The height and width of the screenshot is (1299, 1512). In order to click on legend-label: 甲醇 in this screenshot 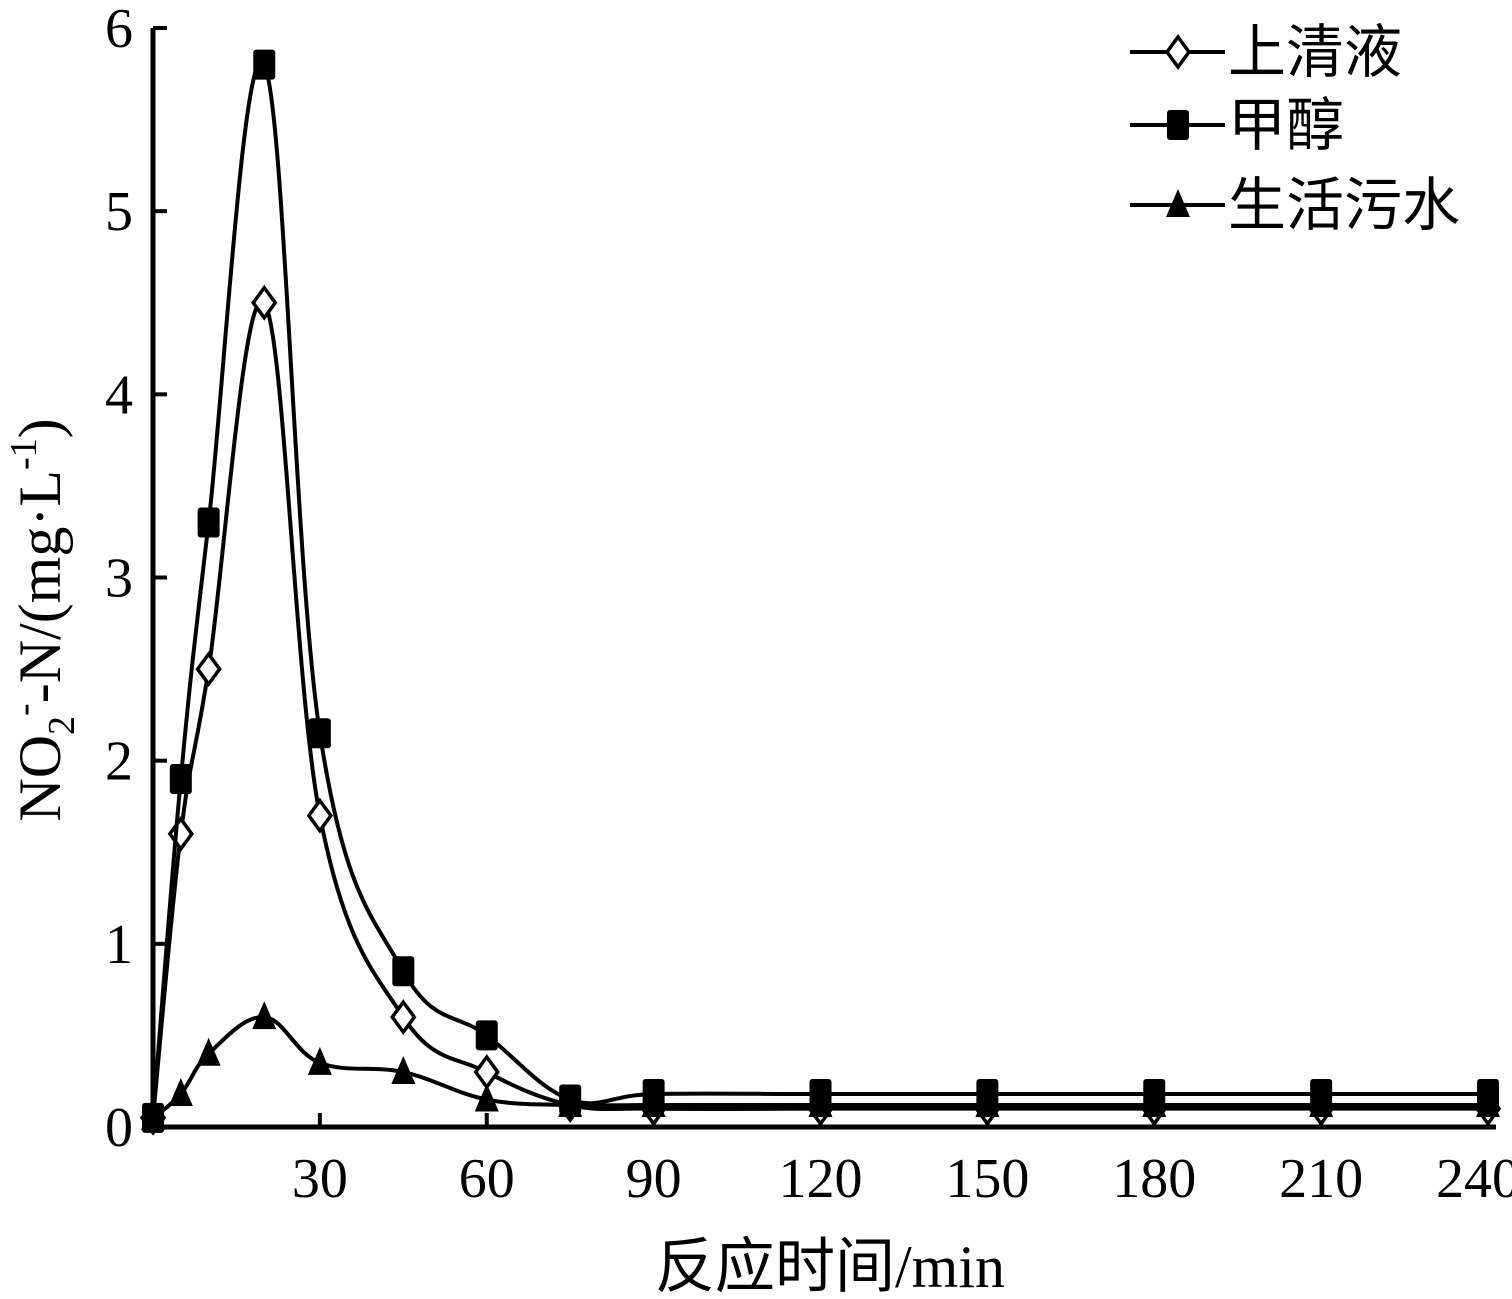, I will do `click(1286, 125)`.